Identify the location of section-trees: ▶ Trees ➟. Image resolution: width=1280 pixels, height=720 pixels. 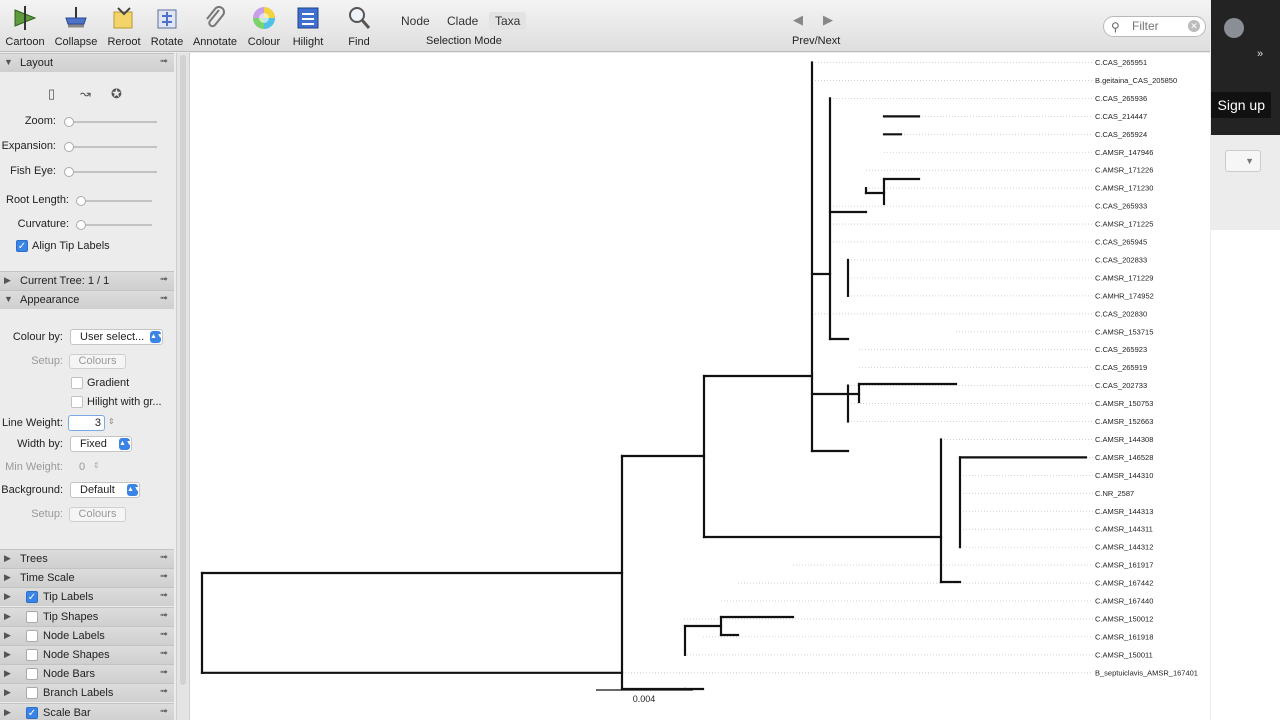
(87, 558).